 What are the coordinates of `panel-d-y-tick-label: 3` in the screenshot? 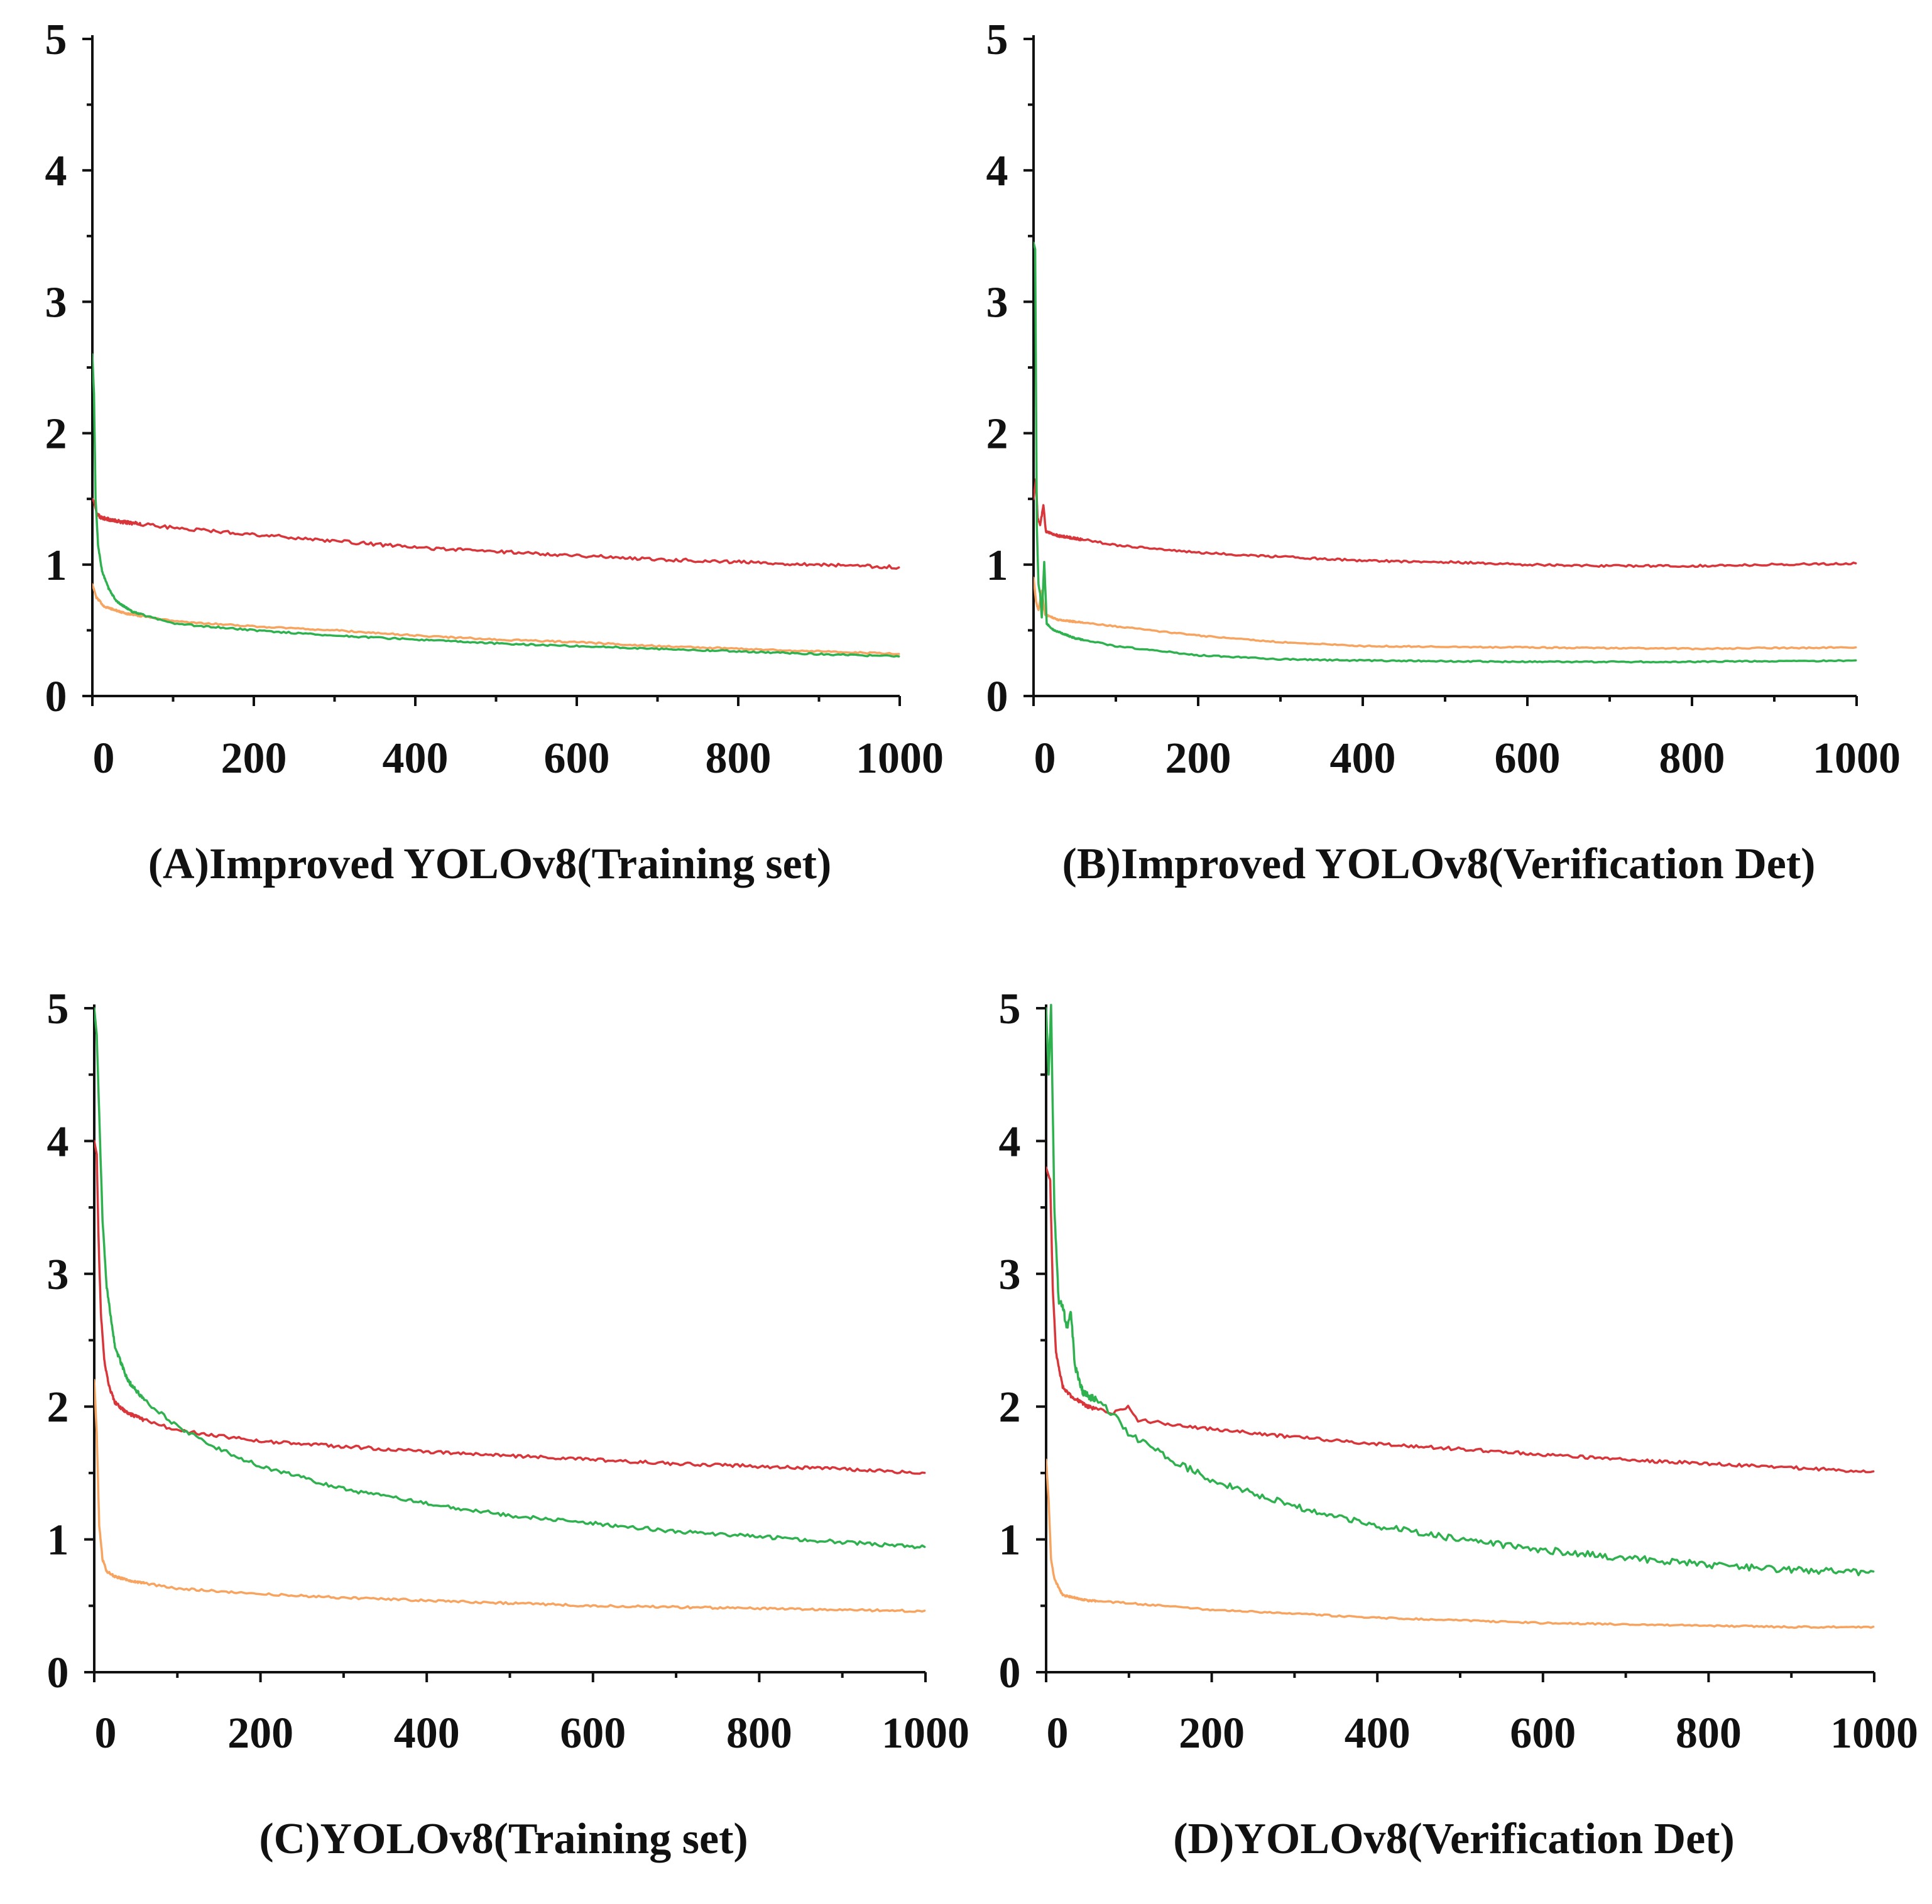 It's located at (1010, 1275).